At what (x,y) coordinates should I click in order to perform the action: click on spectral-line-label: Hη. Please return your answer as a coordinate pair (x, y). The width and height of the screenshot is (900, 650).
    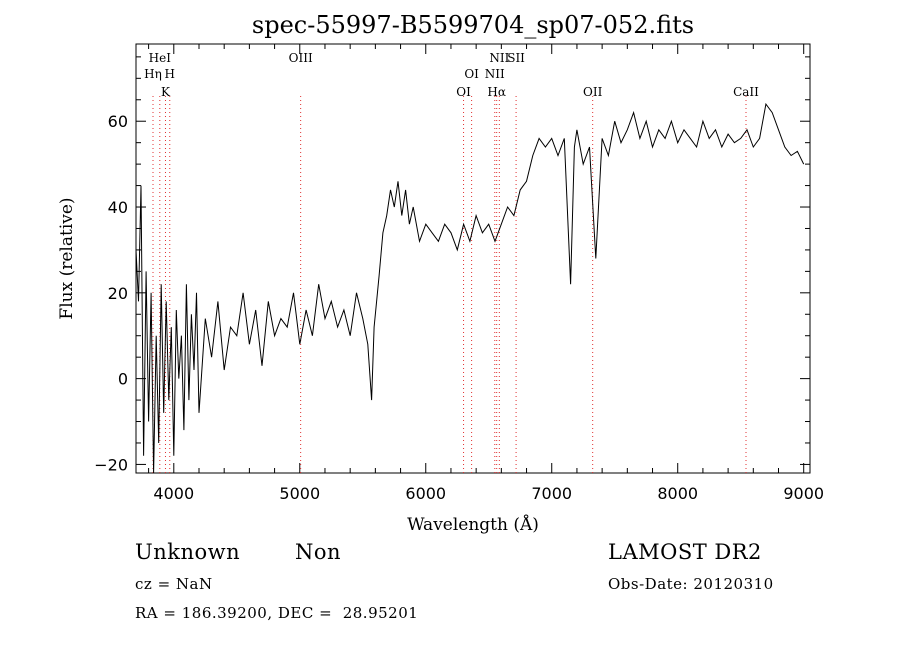
    Looking at the image, I should click on (153, 74).